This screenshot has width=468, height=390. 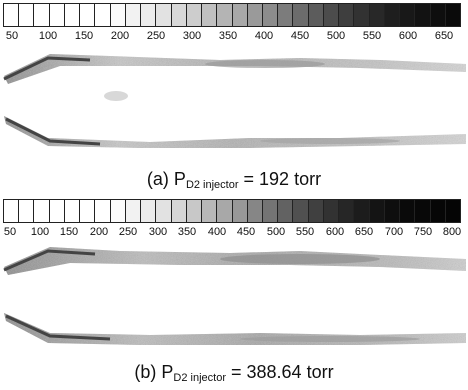 I want to click on caption-a: (a) PD2 injector = 192 torr, so click(x=234, y=182).